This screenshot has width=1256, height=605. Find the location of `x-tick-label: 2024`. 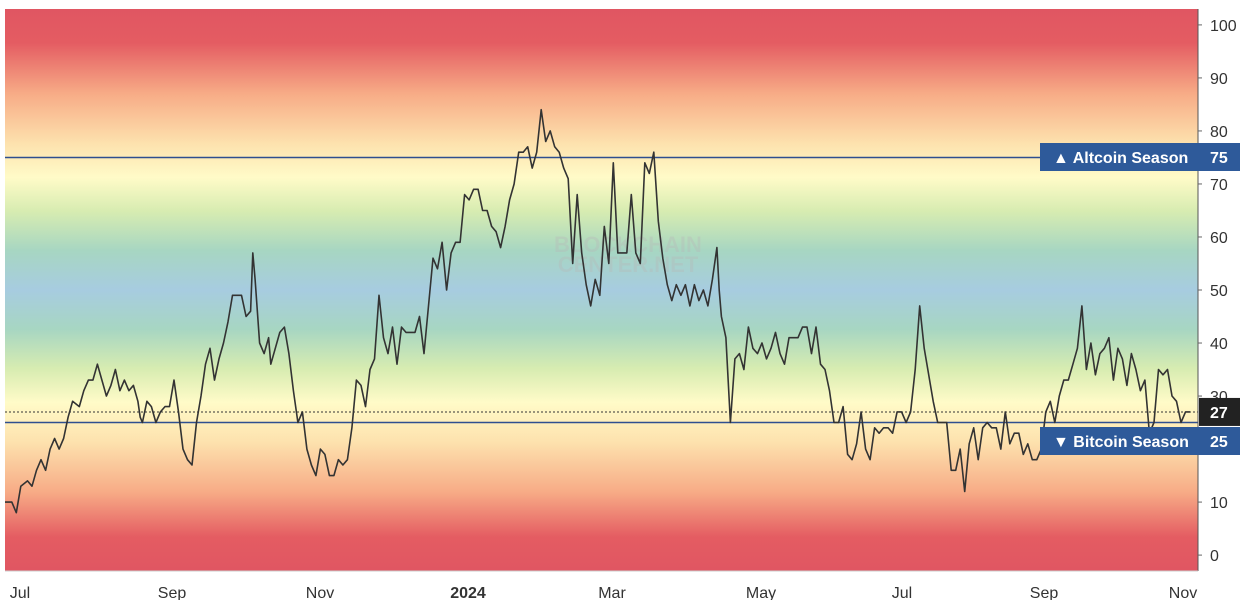

x-tick-label: 2024 is located at coordinates (468, 592).